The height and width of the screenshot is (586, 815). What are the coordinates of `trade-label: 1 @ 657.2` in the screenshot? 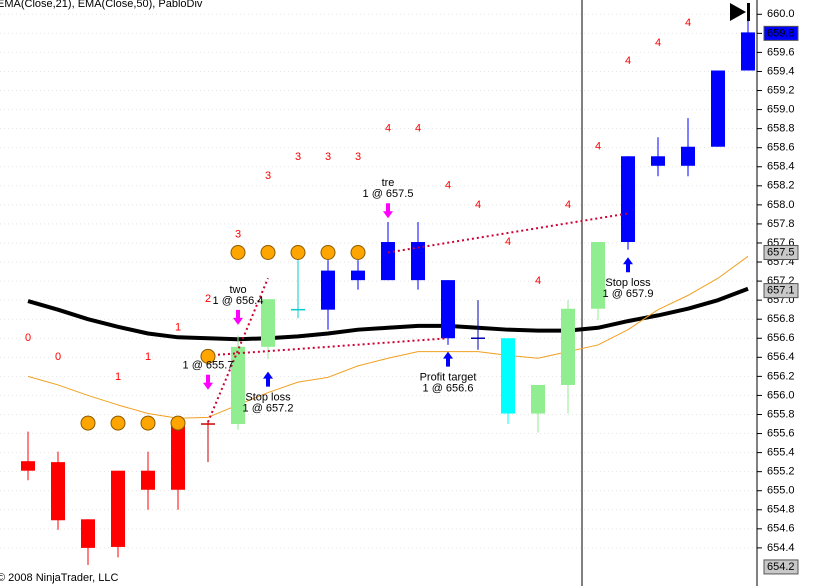 It's located at (268, 409).